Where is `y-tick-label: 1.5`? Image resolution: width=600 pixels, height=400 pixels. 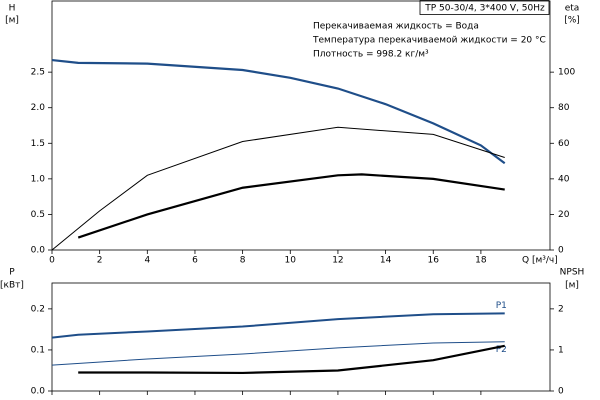
y-tick-label: 1.5 is located at coordinates (38, 144).